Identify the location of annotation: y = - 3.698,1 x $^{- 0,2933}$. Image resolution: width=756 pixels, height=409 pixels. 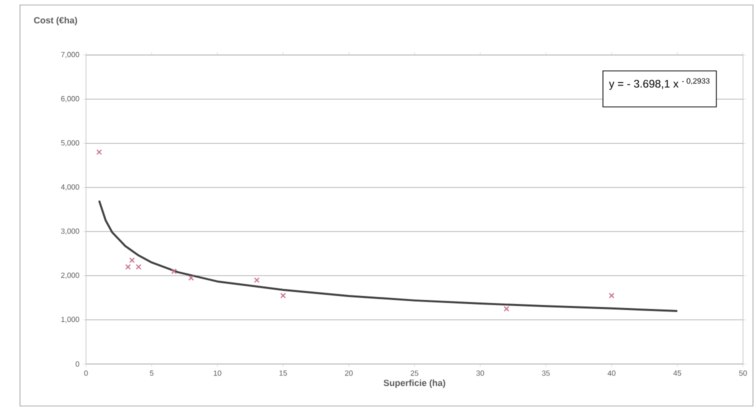
(659, 84).